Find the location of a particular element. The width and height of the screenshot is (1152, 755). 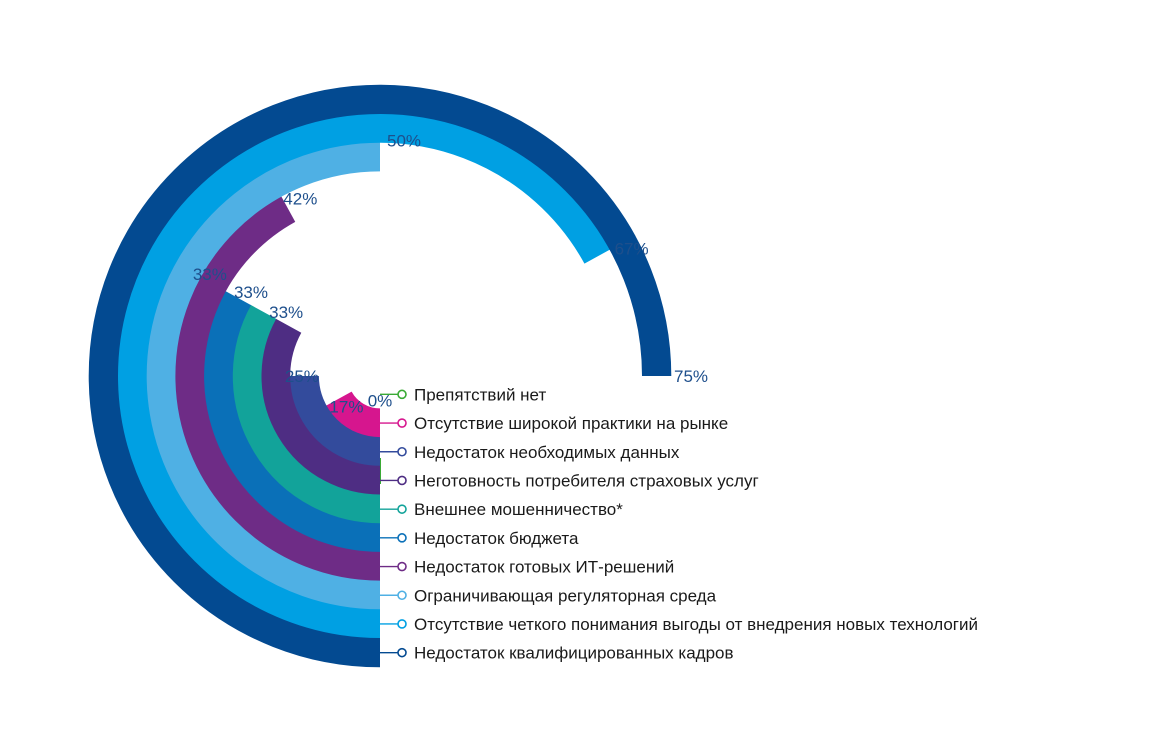

legend-label-5: Недостаток бюджета is located at coordinates (496, 538).